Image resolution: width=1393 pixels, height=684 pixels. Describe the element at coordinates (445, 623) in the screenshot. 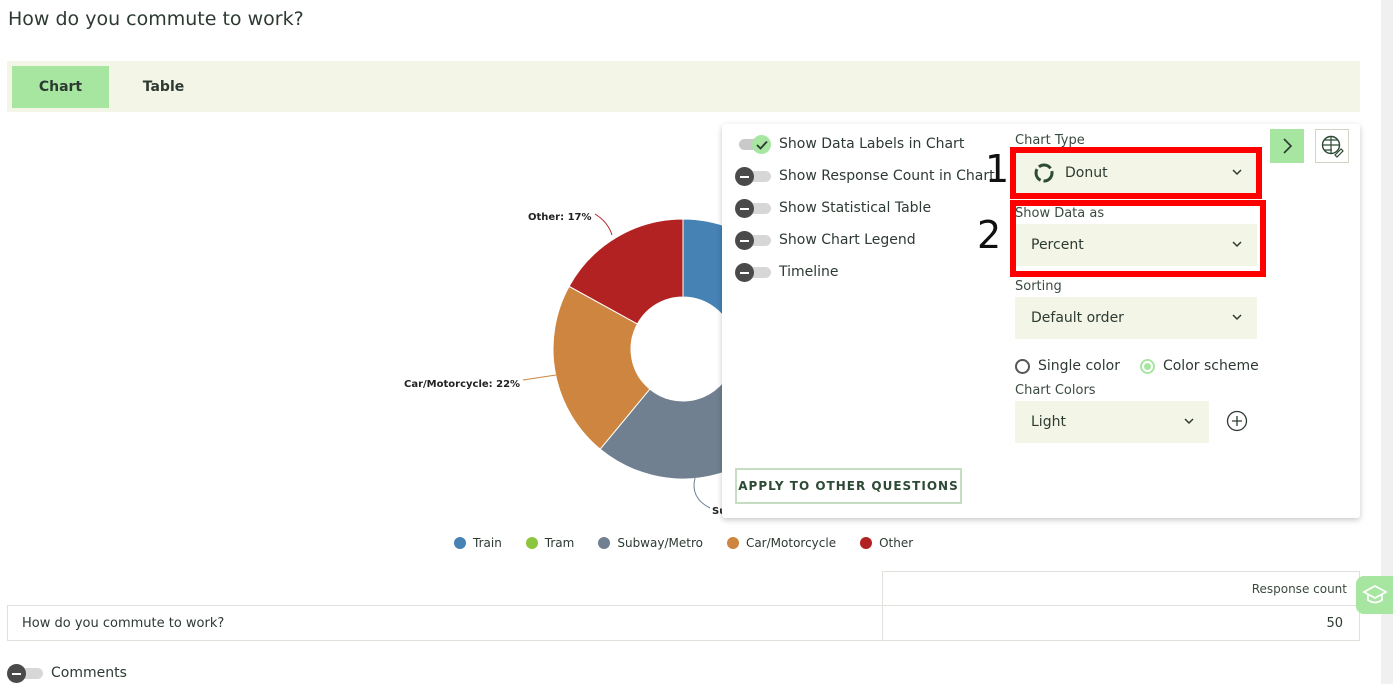

I see `table-cell-question: How do you commute to work?` at that location.